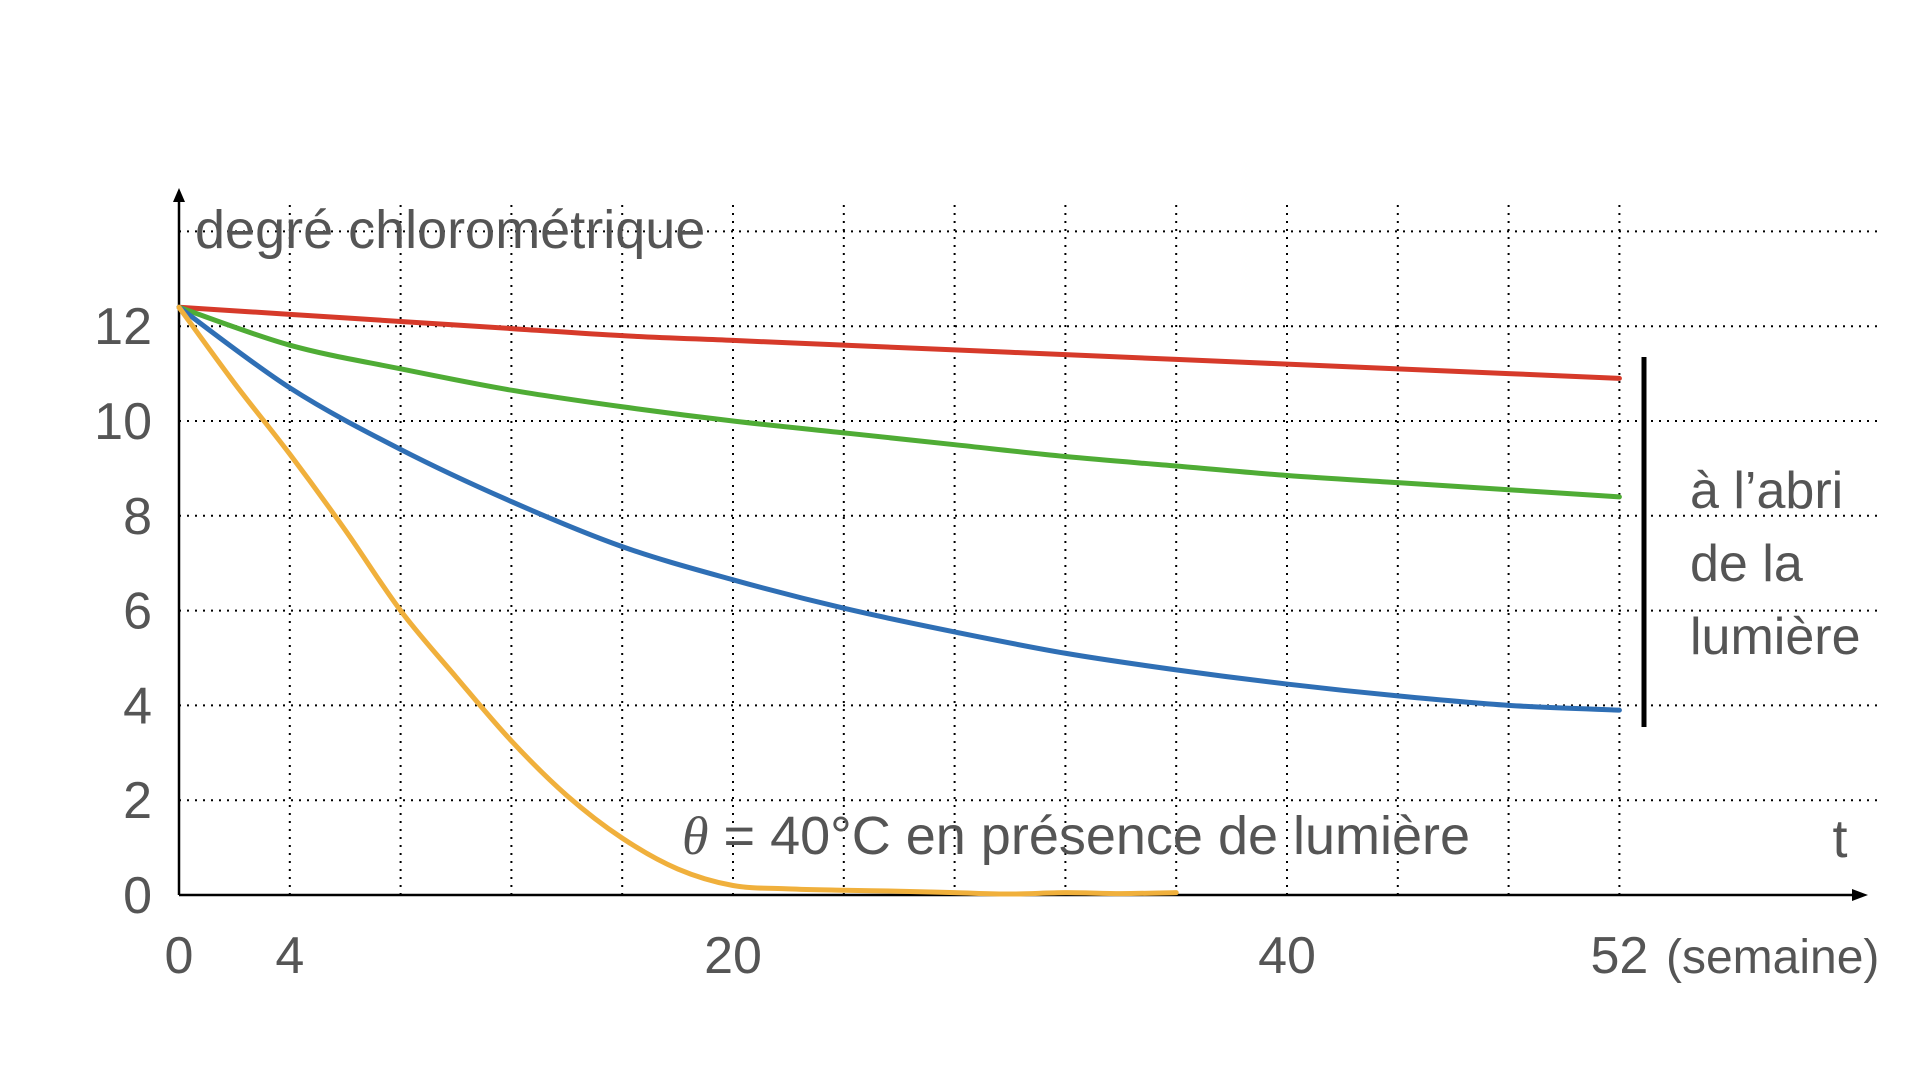 The height and width of the screenshot is (1080, 1920). I want to click on y-tick-label: 2, so click(137, 801).